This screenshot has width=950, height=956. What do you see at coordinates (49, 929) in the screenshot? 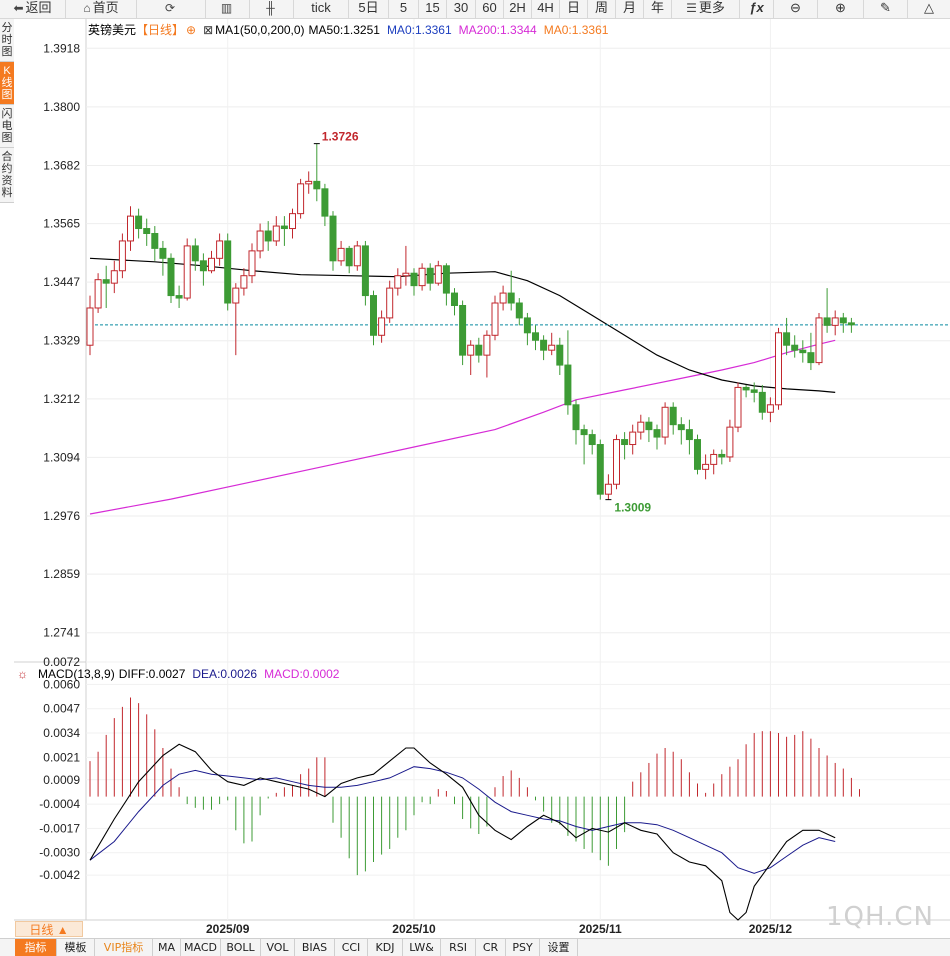
I see `period-selector: 日线 ▲` at bounding box center [49, 929].